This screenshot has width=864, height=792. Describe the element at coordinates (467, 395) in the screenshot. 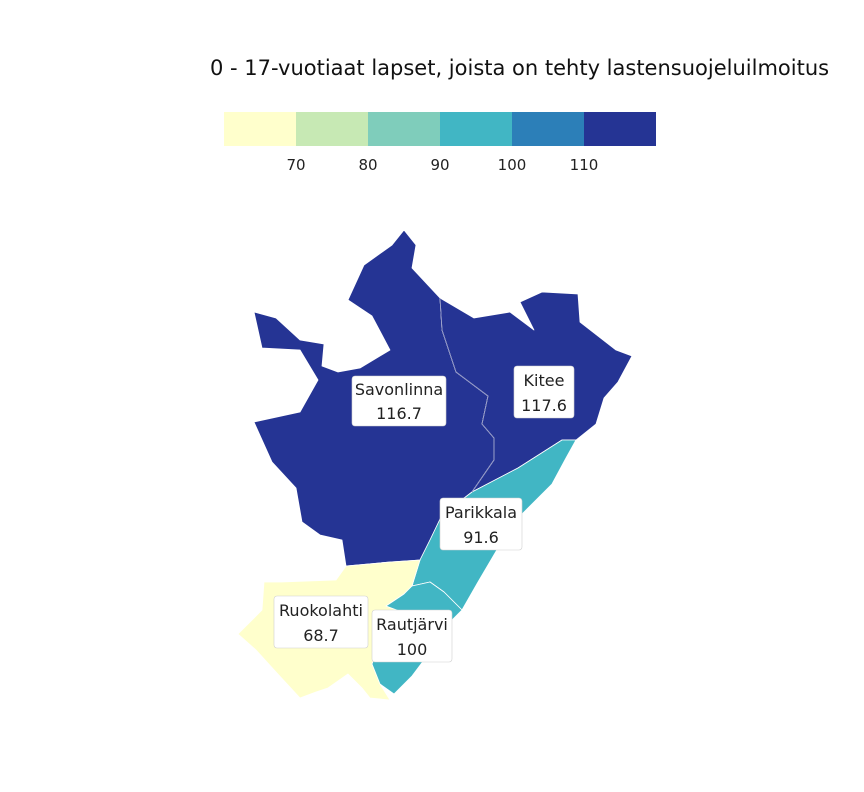

I see `municipal-border` at that location.